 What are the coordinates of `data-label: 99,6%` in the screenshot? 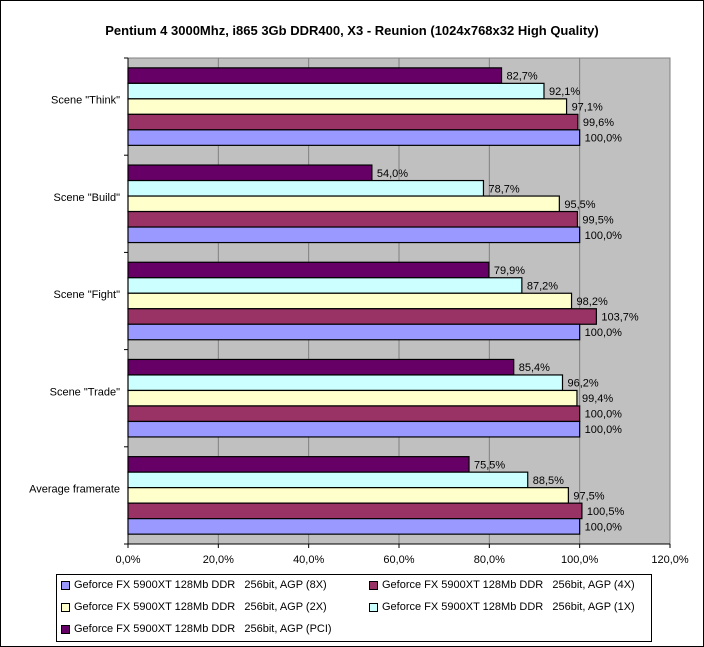 It's located at (598, 123).